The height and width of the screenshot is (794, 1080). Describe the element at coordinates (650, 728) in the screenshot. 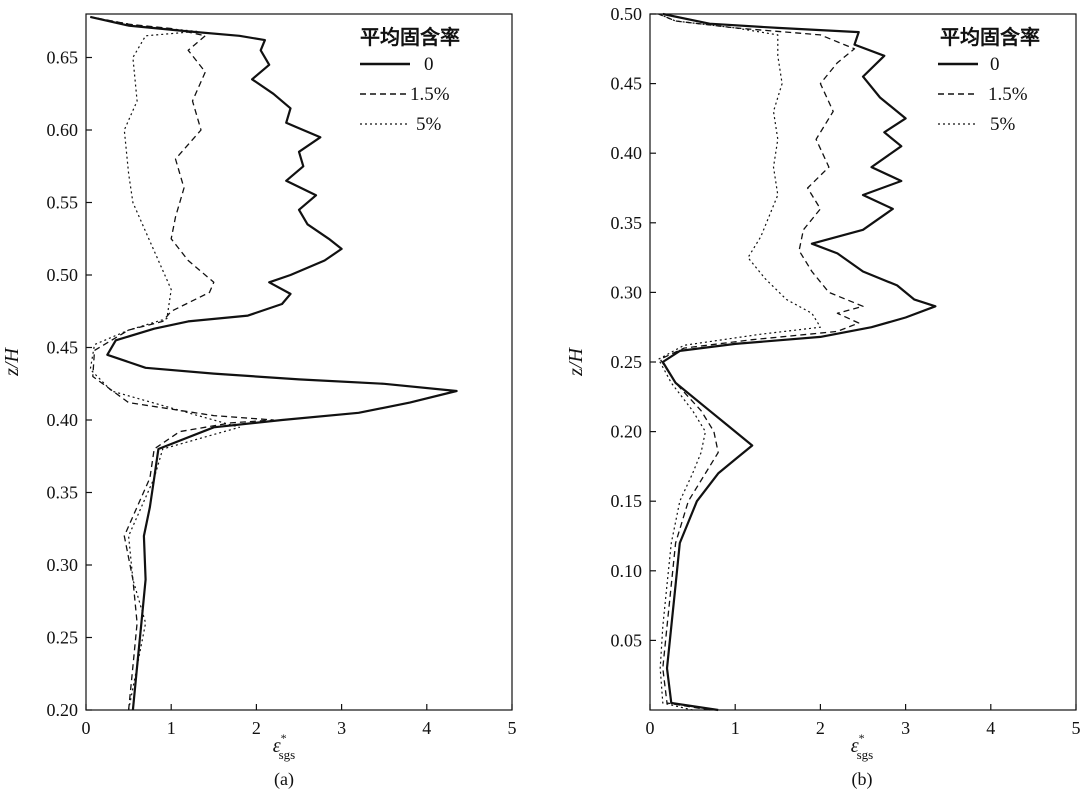

I see `x-tick-label-b-0: 0` at that location.